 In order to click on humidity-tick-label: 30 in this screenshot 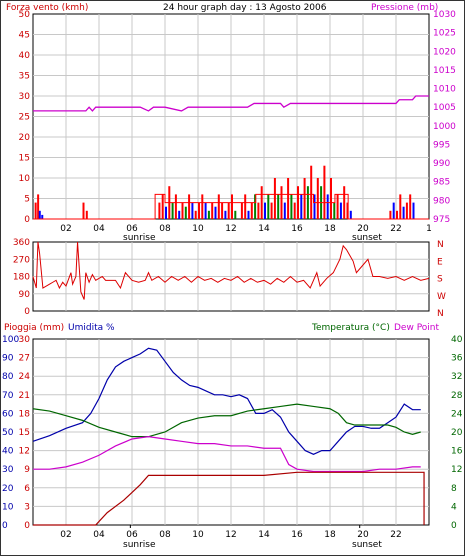, I will do `click(8, 470)`.